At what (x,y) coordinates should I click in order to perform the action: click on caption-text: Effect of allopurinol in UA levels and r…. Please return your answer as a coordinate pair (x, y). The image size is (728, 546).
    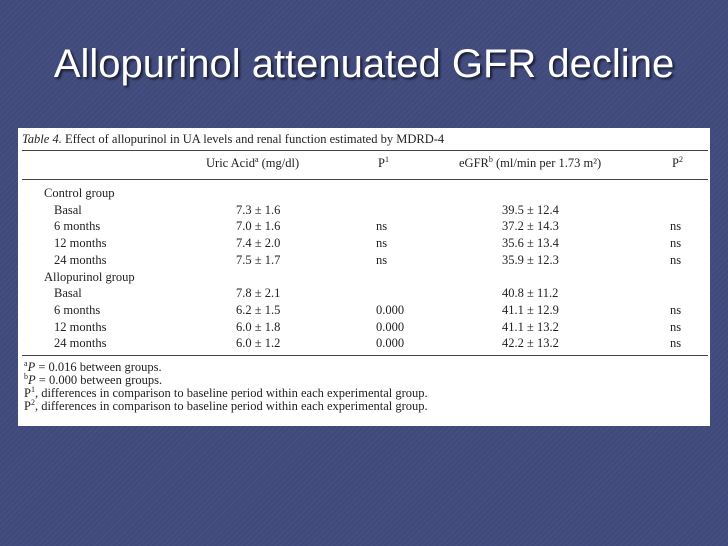
    Looking at the image, I should click on (254, 139).